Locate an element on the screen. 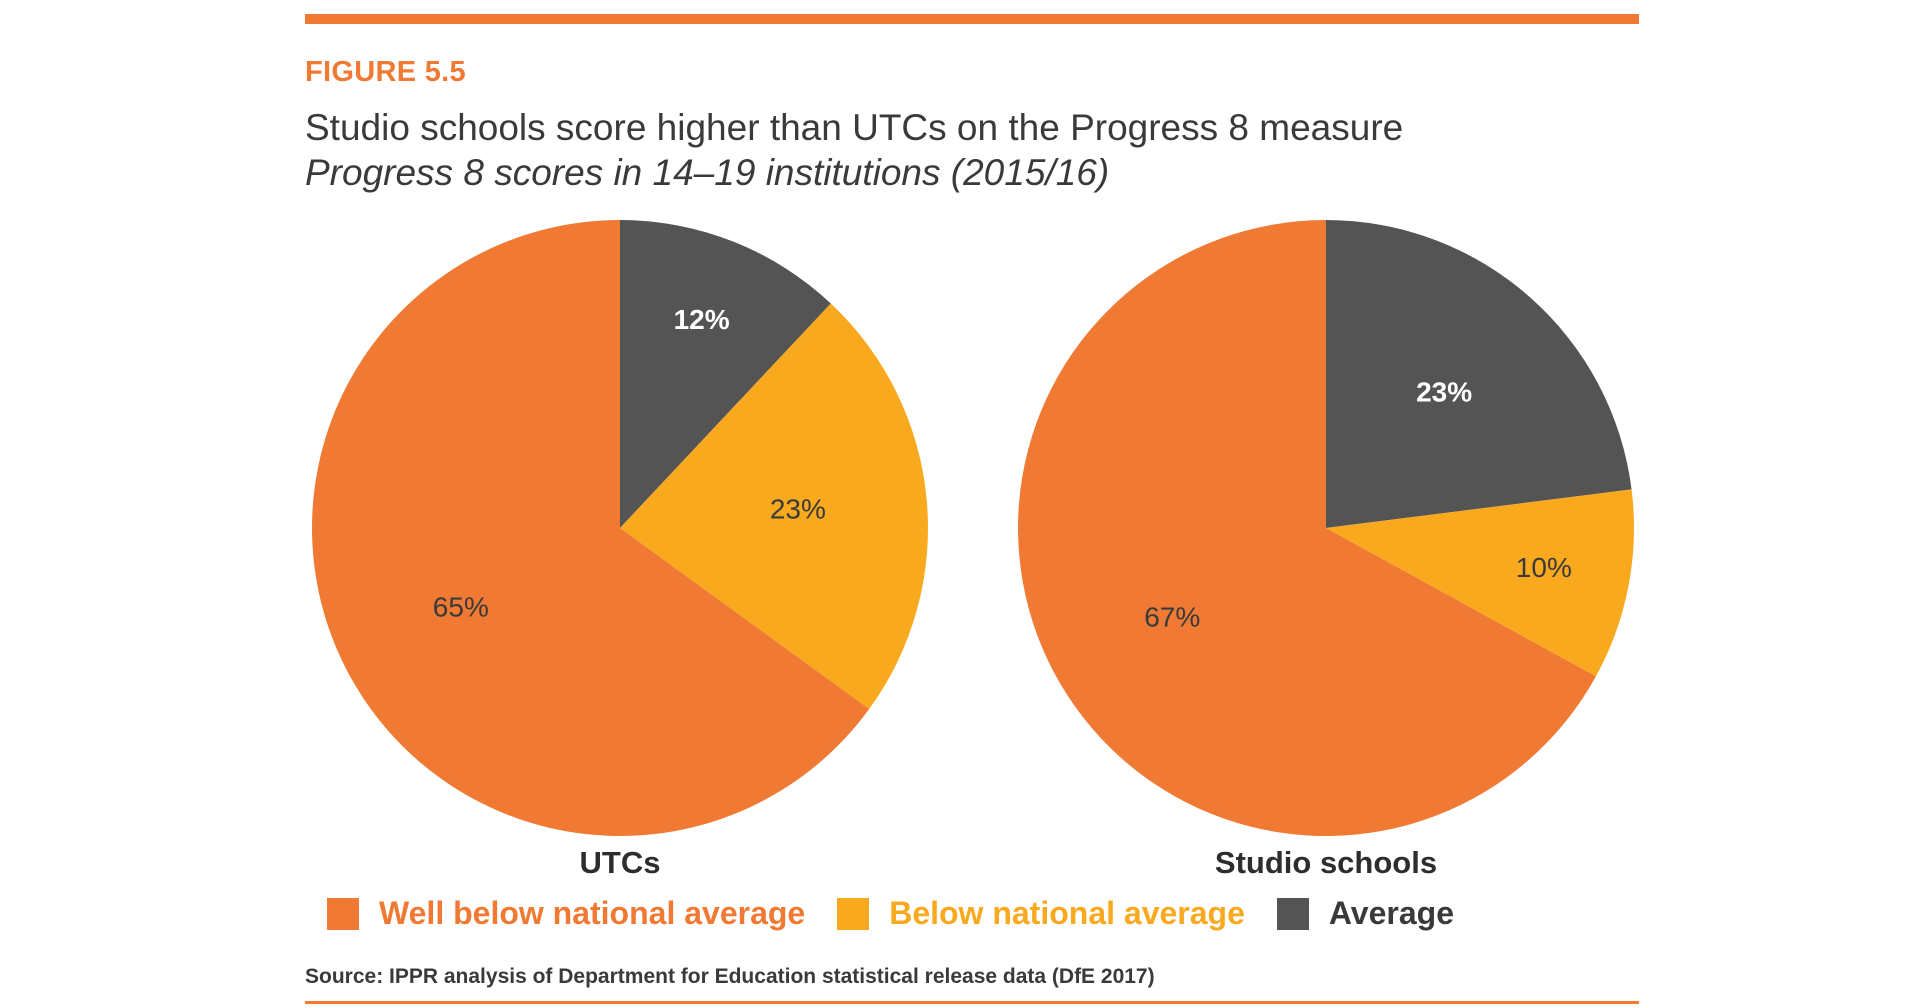  legend-swatch-below is located at coordinates (853, 913).